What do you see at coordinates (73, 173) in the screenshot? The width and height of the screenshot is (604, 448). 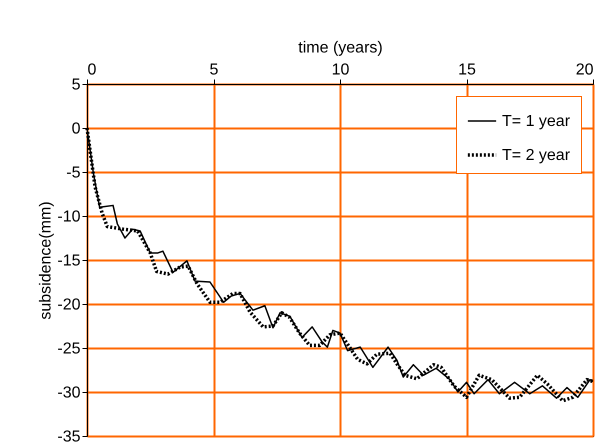 I see `y-tick-label: -5` at bounding box center [73, 173].